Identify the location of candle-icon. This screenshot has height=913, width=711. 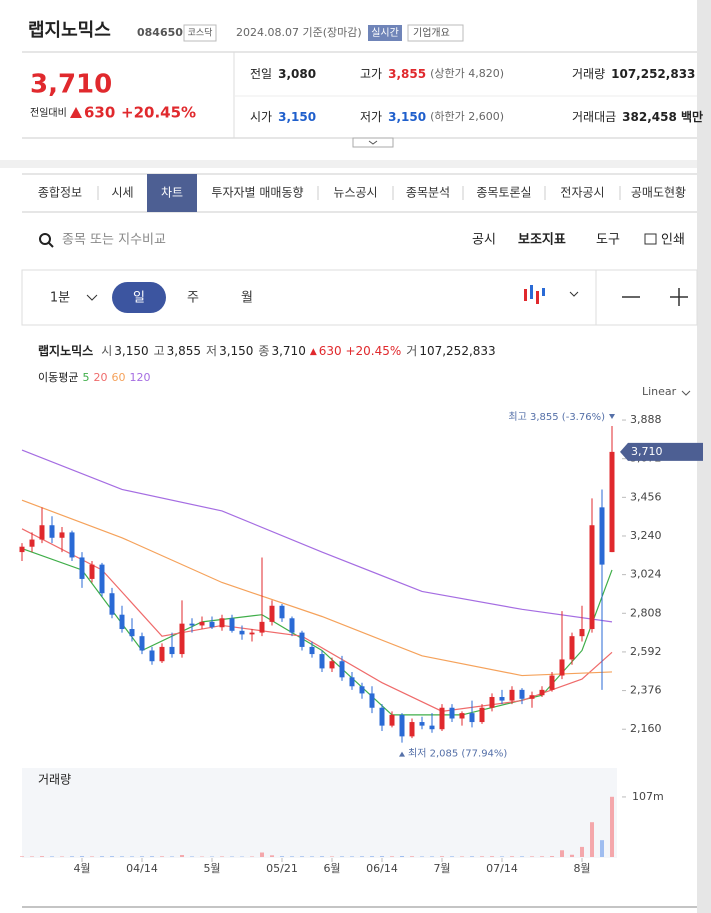
(534, 294).